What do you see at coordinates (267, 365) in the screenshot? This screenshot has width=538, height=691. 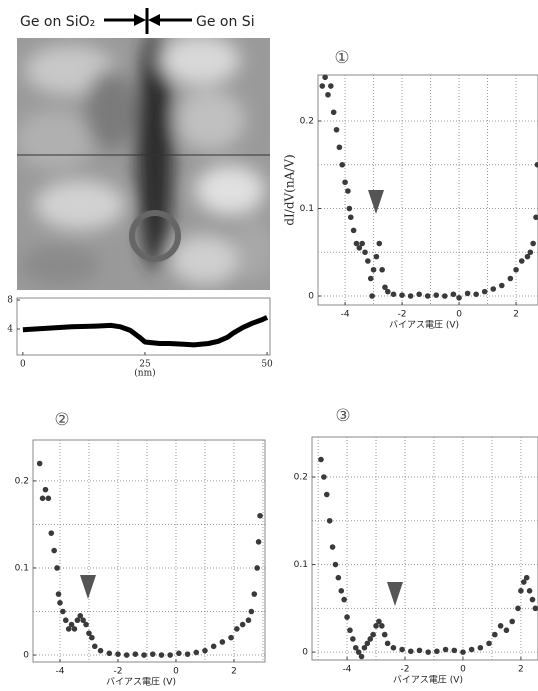 I see `x-tick-label: 50` at bounding box center [267, 365].